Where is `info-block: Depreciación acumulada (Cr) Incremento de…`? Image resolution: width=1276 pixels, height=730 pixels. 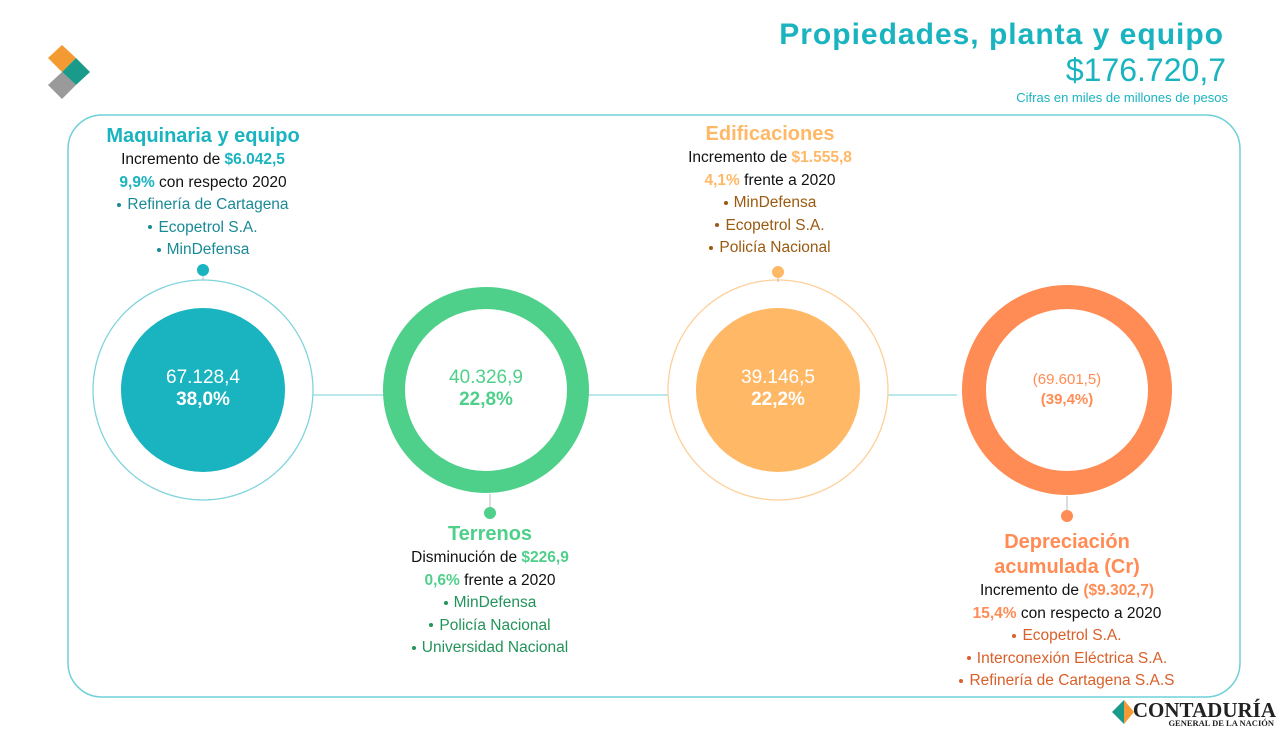
info-block: Depreciación acumulada (Cr) Incremento de… is located at coordinates (1067, 611).